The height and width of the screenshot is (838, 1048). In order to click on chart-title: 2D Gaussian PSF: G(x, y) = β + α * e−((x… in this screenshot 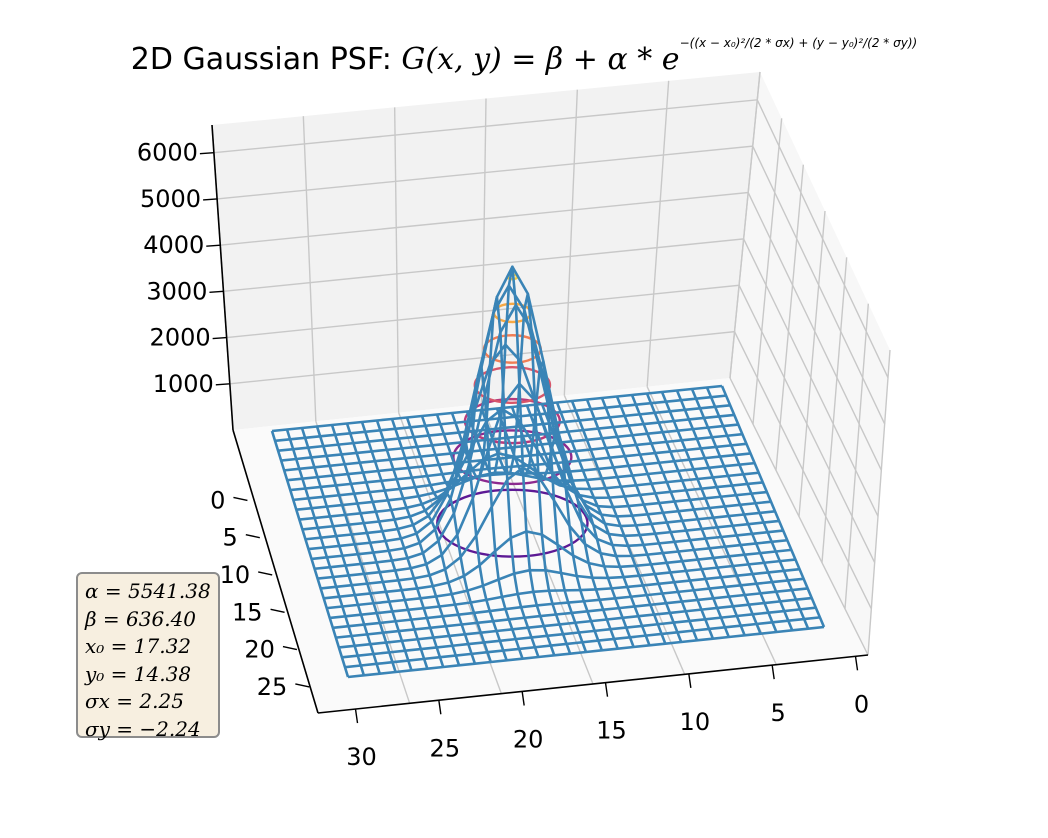, I will do `click(524, 56)`.